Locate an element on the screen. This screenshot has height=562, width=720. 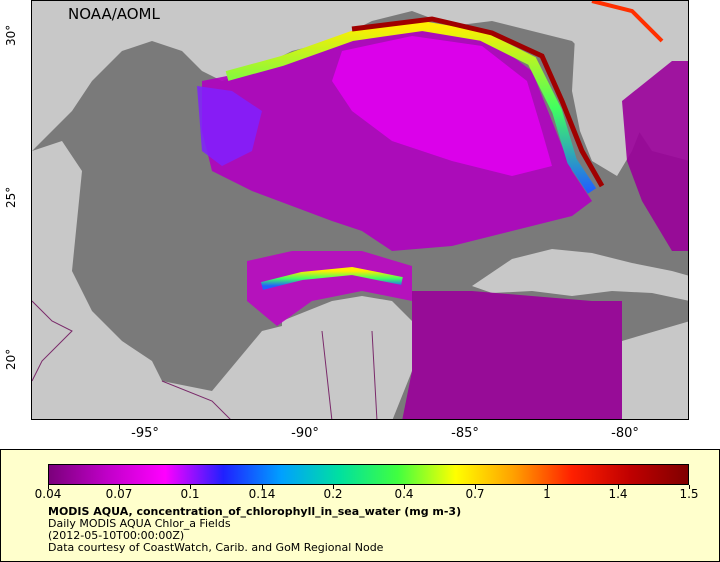
chlorophyll-field-east is located at coordinates (655, 156).